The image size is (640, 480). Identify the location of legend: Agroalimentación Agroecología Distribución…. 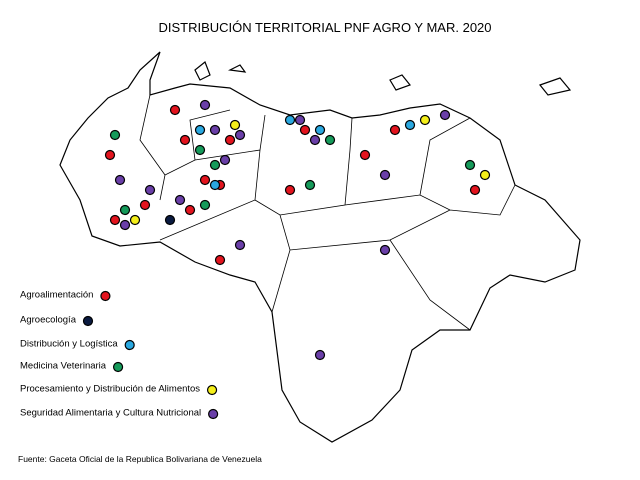
(119, 355).